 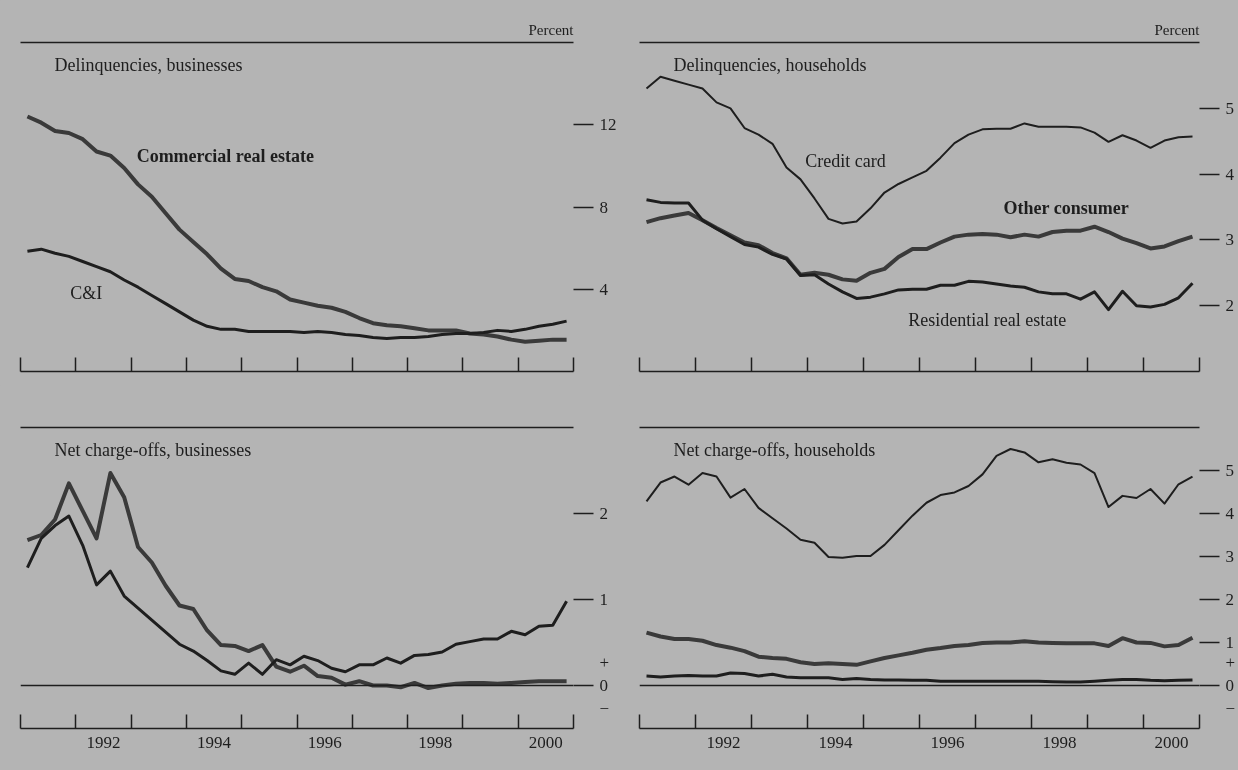 I want to click on y-tick-label: 8, so click(x=603, y=207).